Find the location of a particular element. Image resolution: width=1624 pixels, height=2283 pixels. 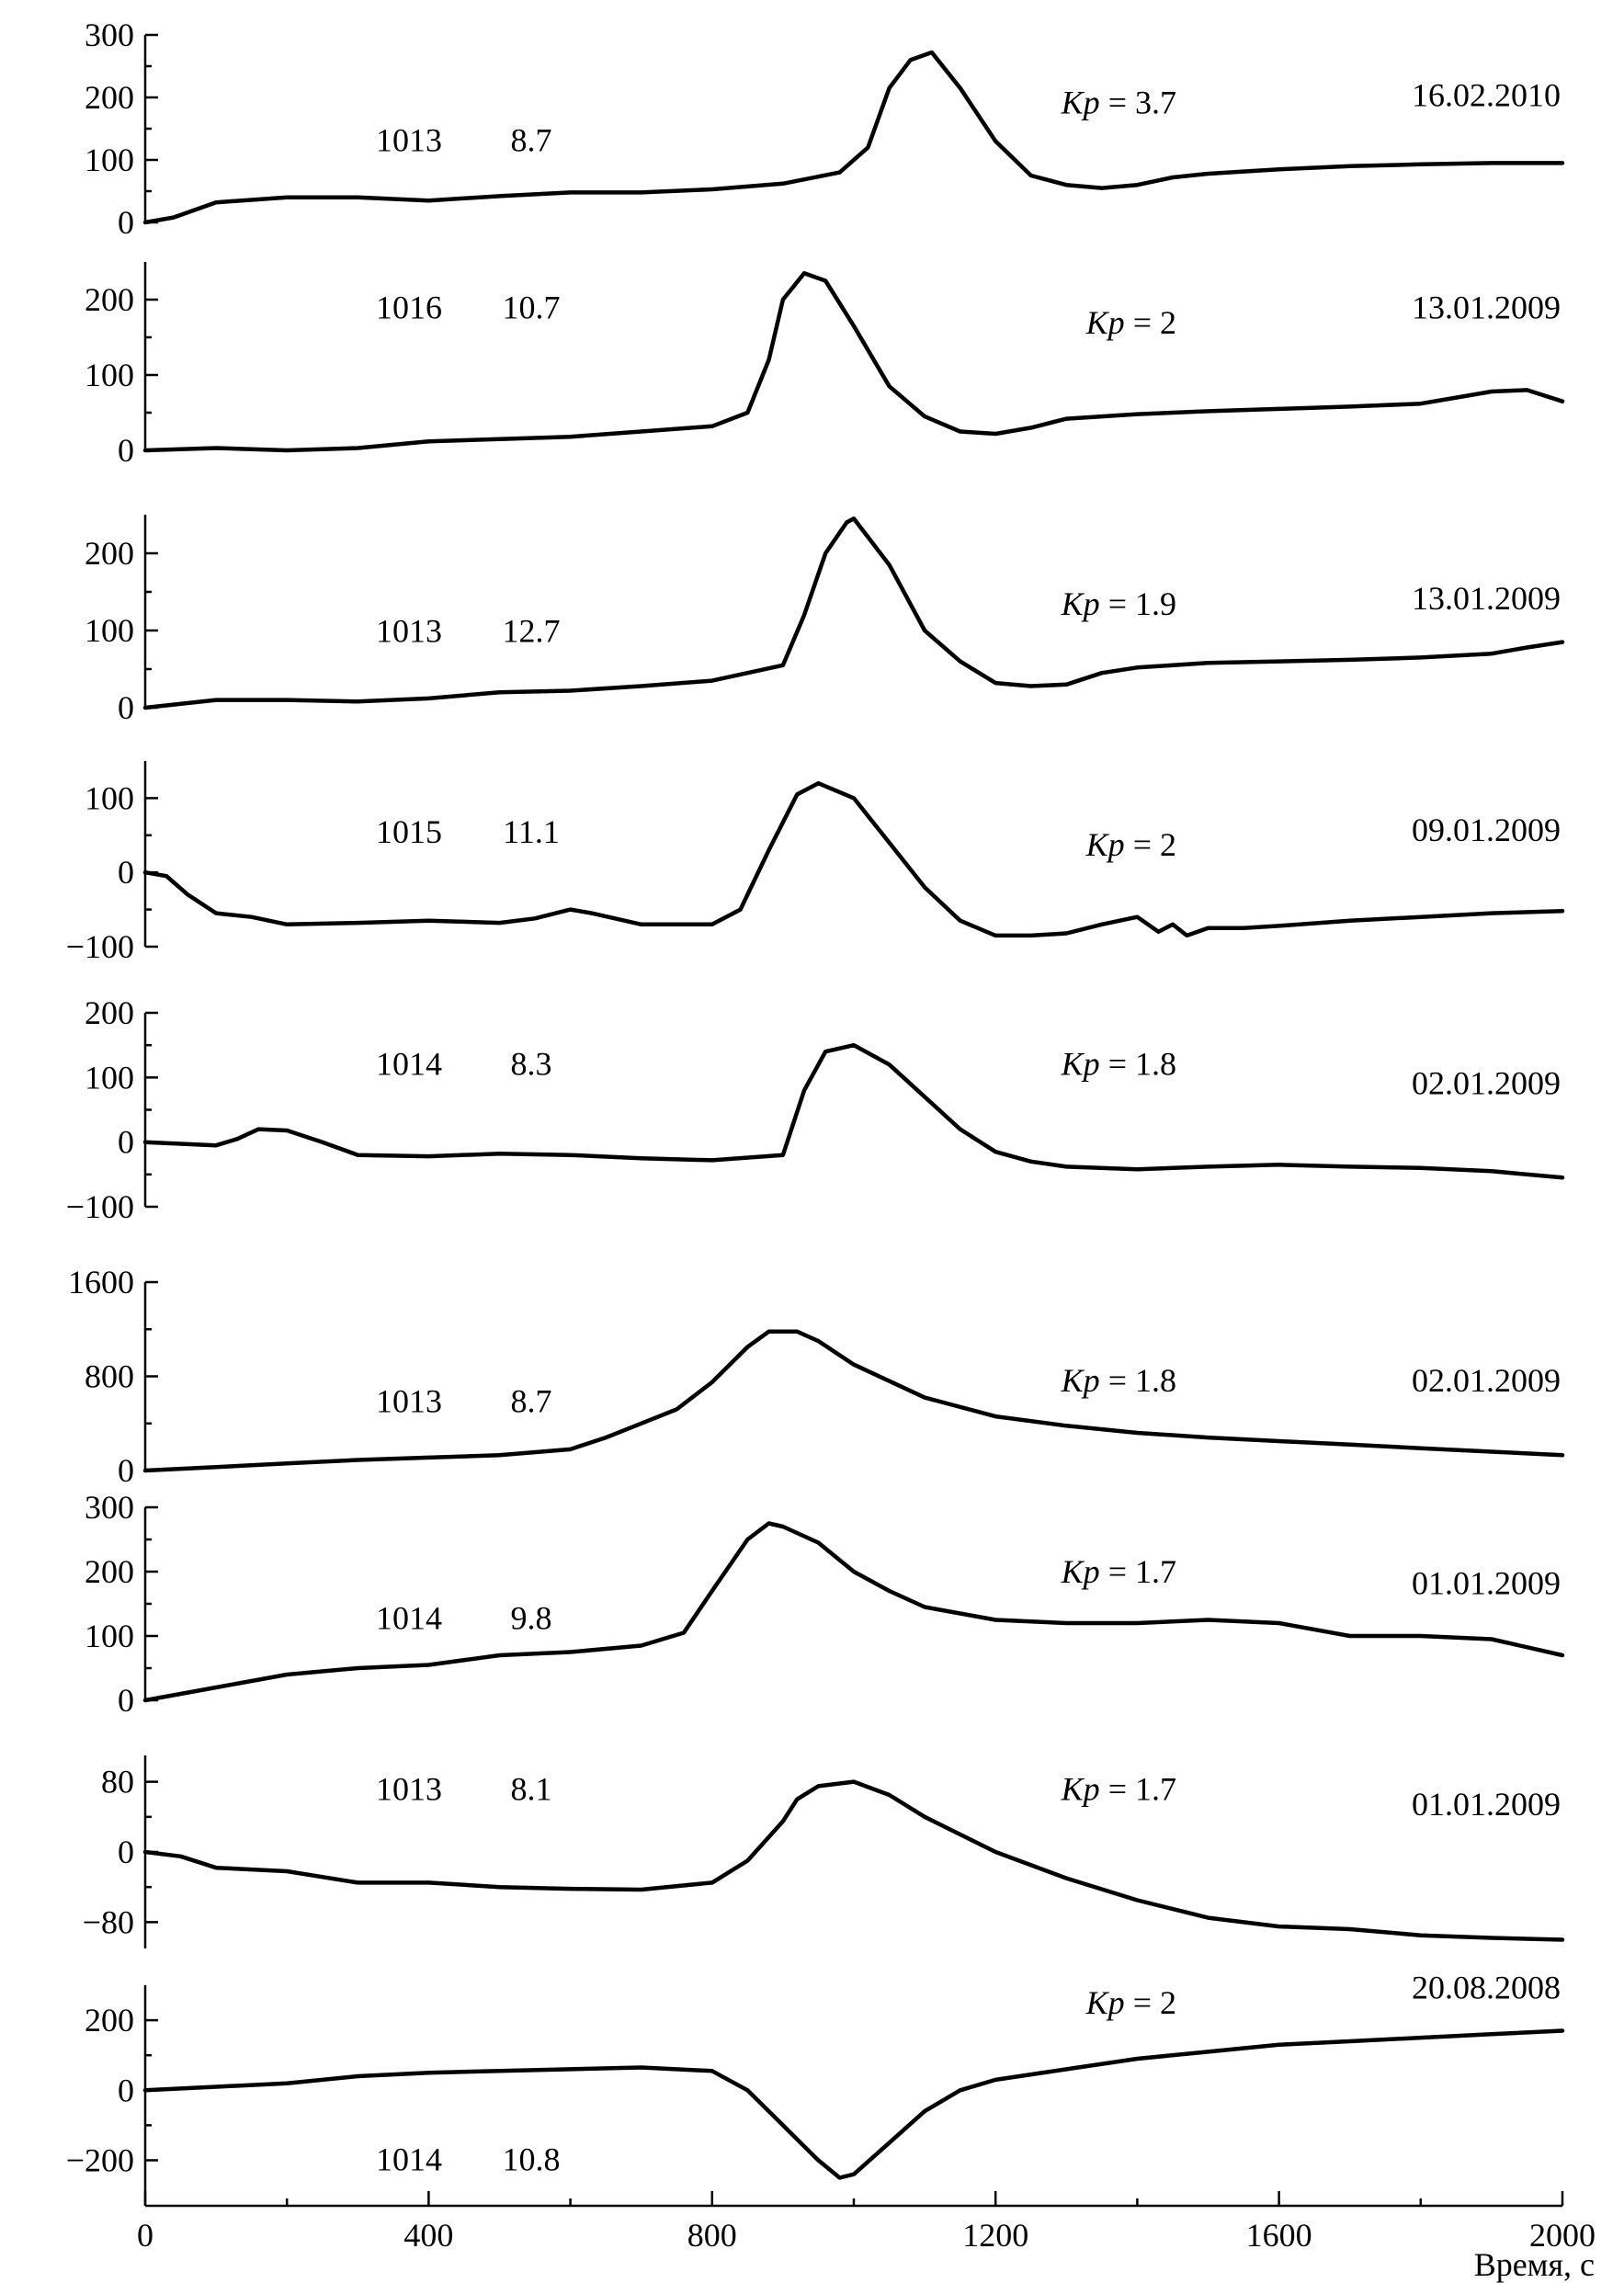

y-tick-label: 800 is located at coordinates (110, 1376).